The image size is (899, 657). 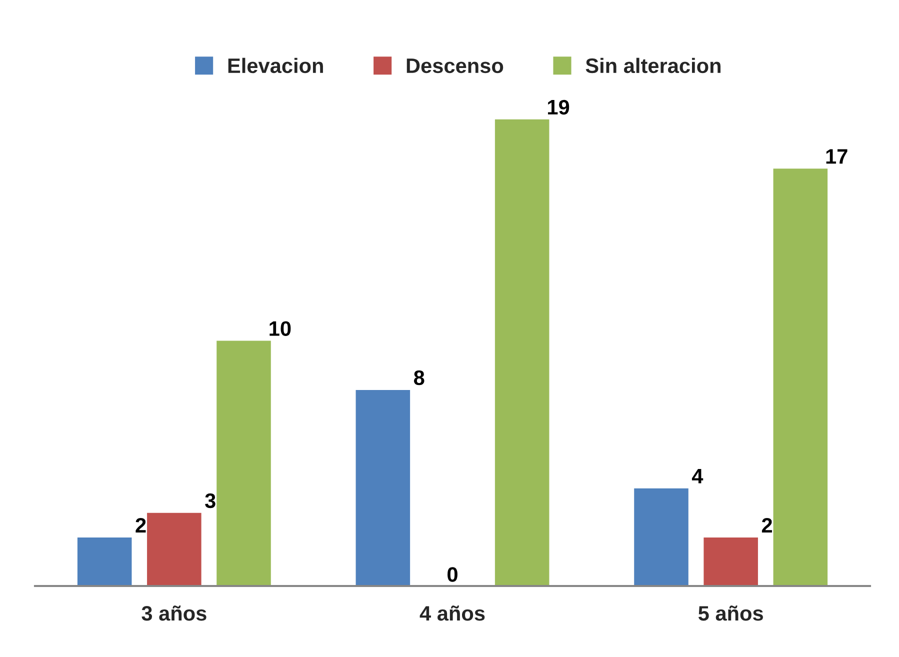 I want to click on data-label: 17, so click(x=837, y=156).